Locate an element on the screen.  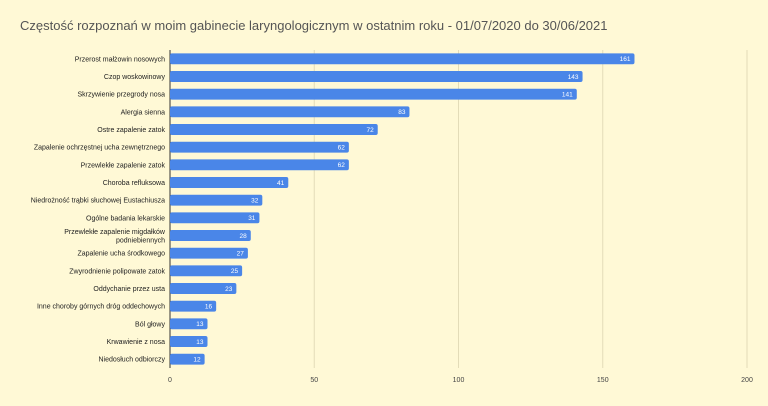
category-label: Zwyrodnienie polipowate zatok is located at coordinates (117, 271).